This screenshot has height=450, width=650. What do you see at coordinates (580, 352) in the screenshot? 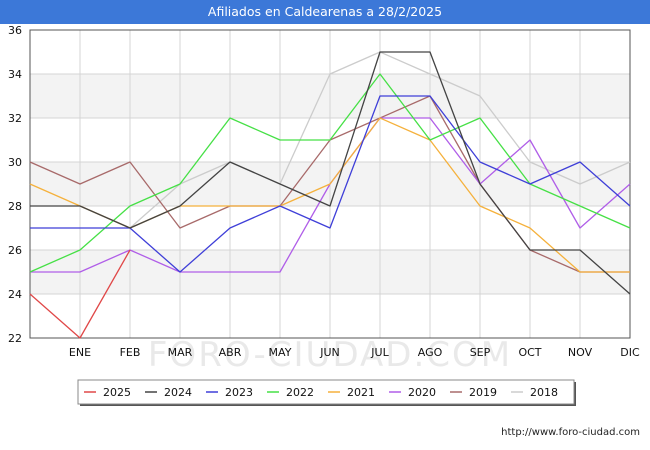
I see `x-tick-label: NOV` at bounding box center [580, 352].